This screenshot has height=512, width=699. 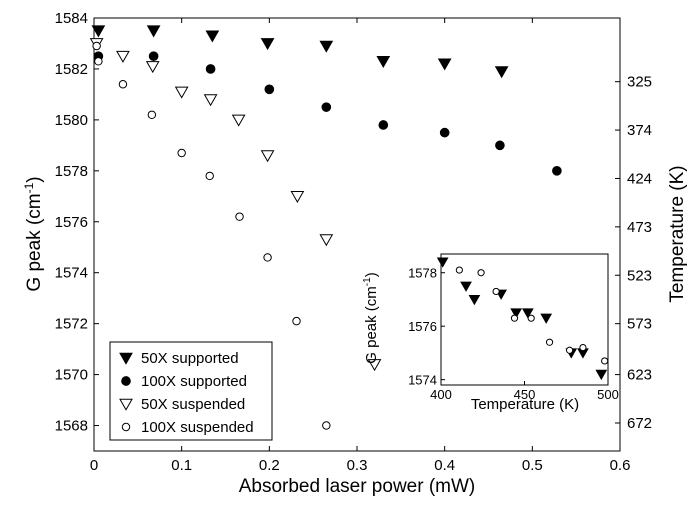 I want to click on inset-y-axis-label: G peak (cm-1), so click(x=371, y=317).